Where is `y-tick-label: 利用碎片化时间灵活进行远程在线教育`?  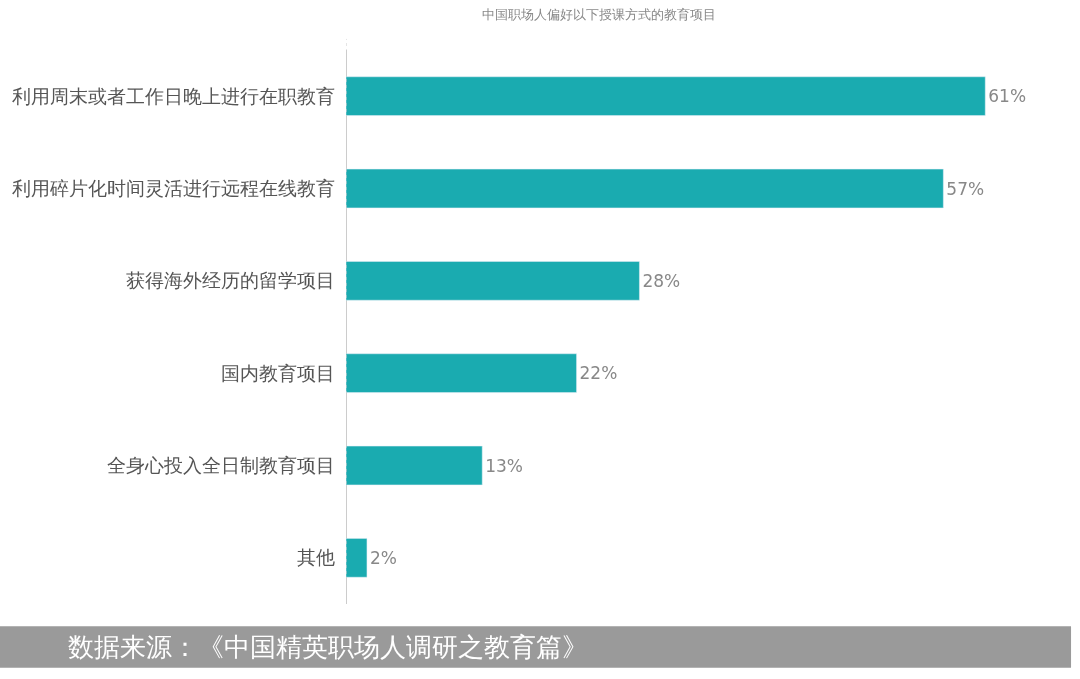
y-tick-label: 利用碎片化时间灵活进行远程在线教育 is located at coordinates (173, 188).